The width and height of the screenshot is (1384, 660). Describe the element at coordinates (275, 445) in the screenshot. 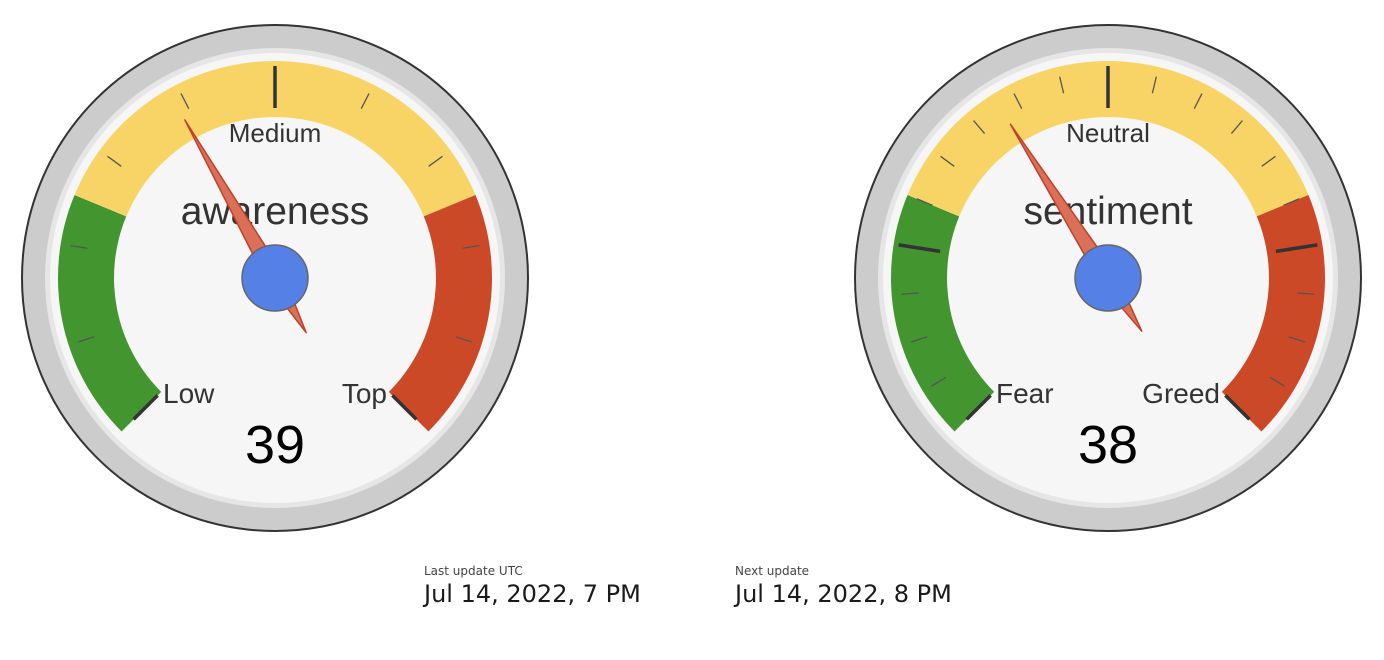

I see `awareness-value: 39` at that location.